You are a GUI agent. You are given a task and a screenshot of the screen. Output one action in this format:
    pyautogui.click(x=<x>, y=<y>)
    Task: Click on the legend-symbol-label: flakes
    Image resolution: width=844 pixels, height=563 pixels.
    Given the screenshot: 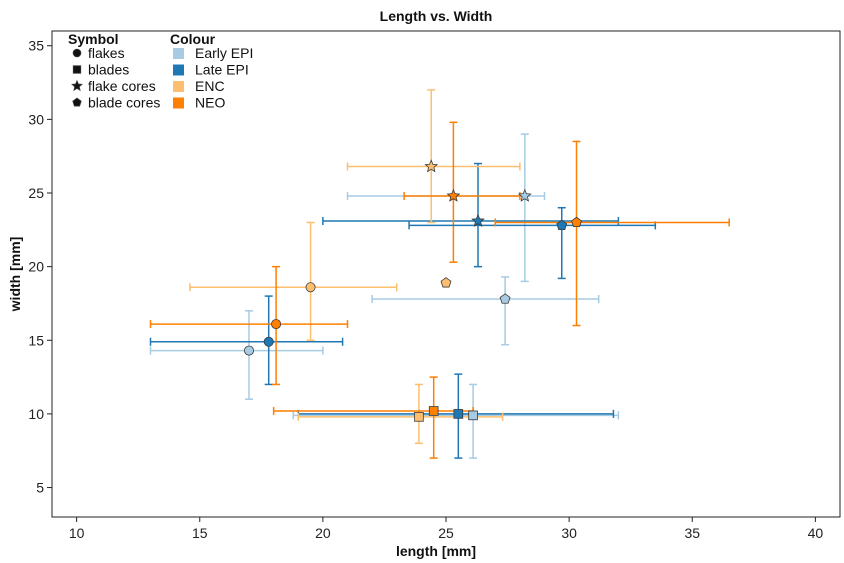 What is the action you would take?
    pyautogui.click(x=106, y=53)
    